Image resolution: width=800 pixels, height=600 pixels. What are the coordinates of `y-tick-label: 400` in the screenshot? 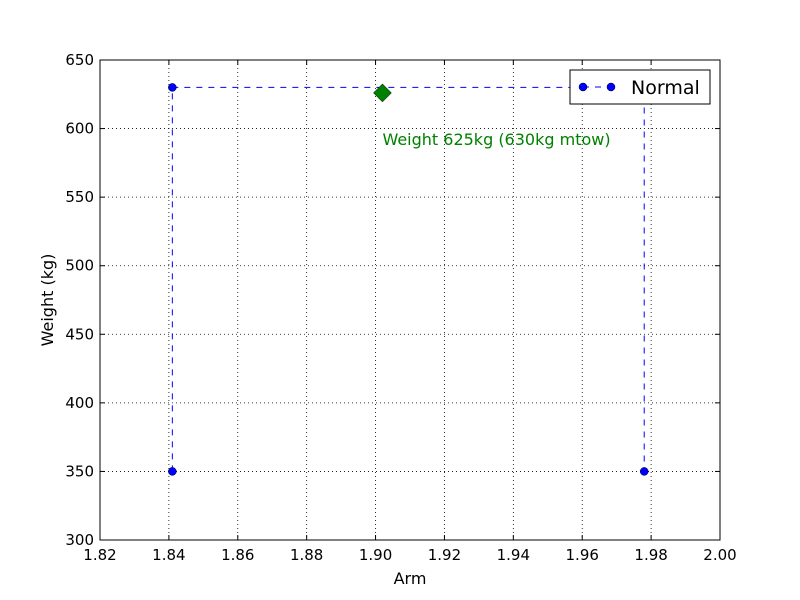 It's located at (79, 403).